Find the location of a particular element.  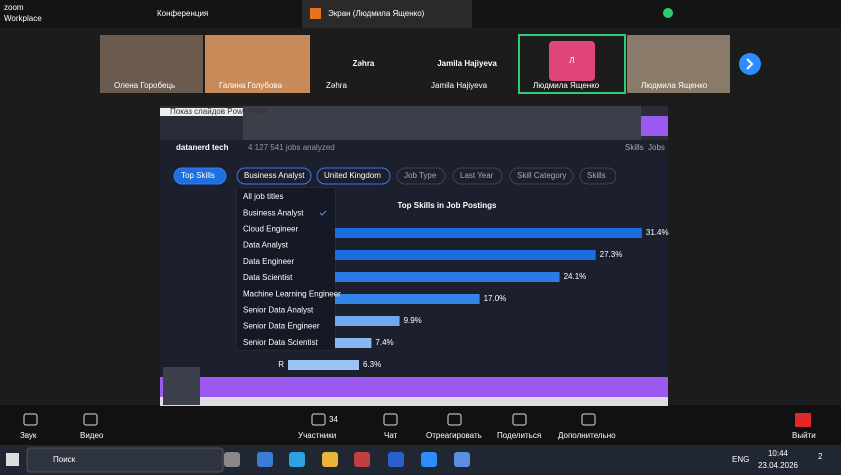

toolbar-label: Поделиться is located at coordinates (519, 435).